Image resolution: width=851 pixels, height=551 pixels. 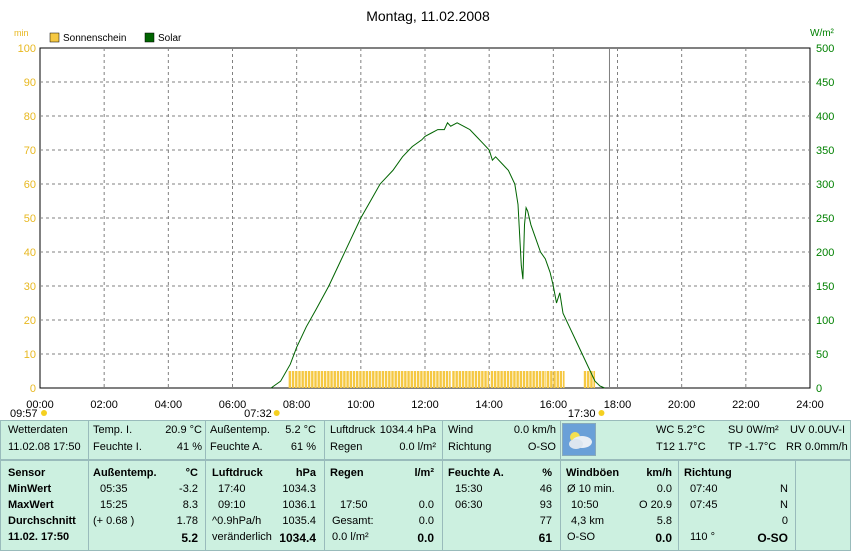 I want to click on wc-value: WC 5.2°C, so click(x=681, y=430).